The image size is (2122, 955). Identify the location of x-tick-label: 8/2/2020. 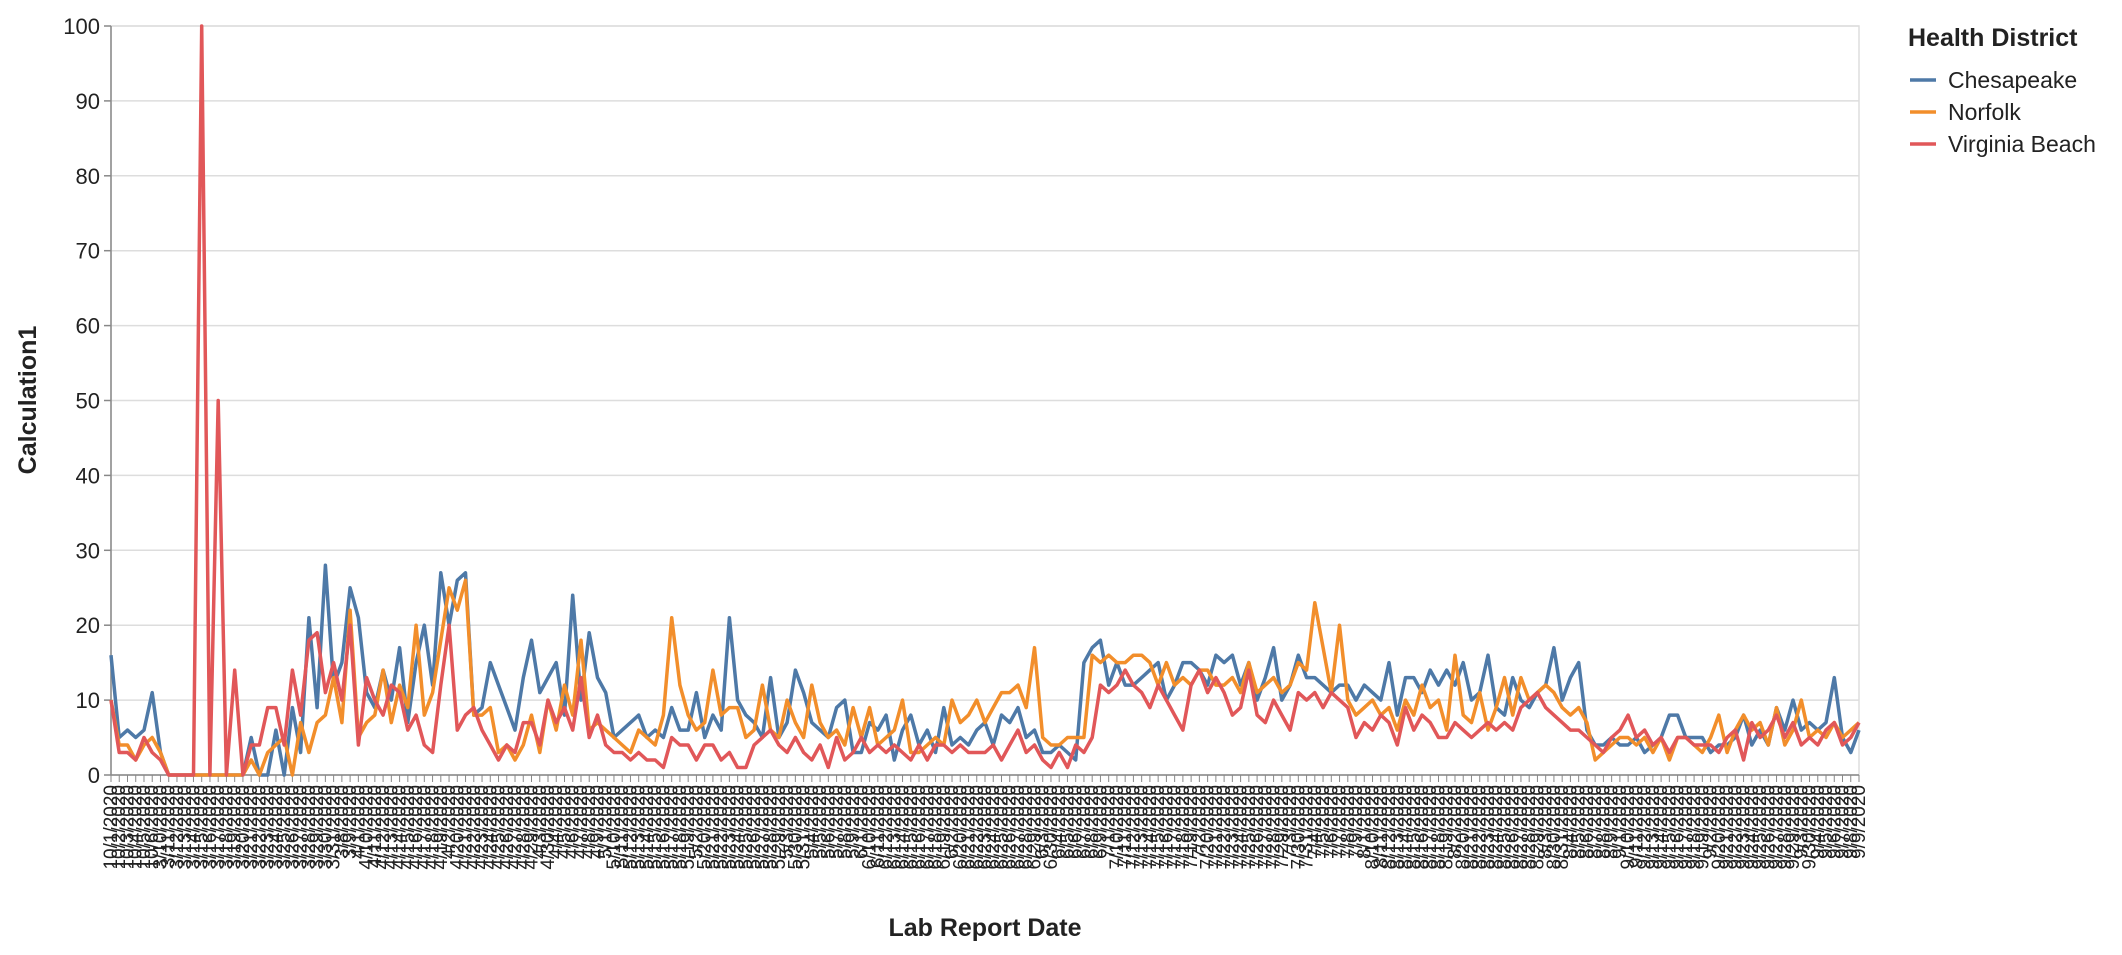
(1455, 822).